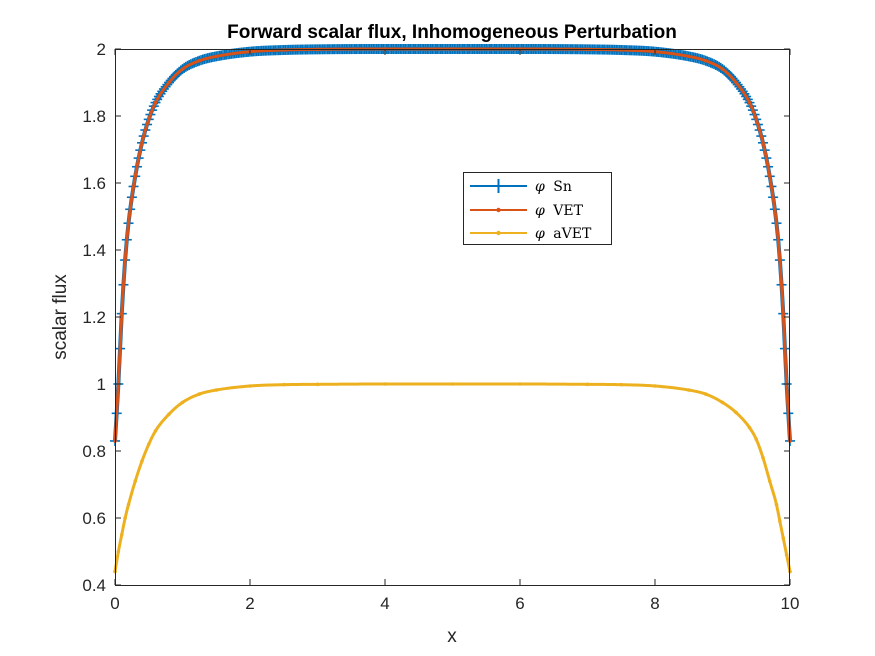  What do you see at coordinates (654, 603) in the screenshot?
I see `x-tick-label: 8` at bounding box center [654, 603].